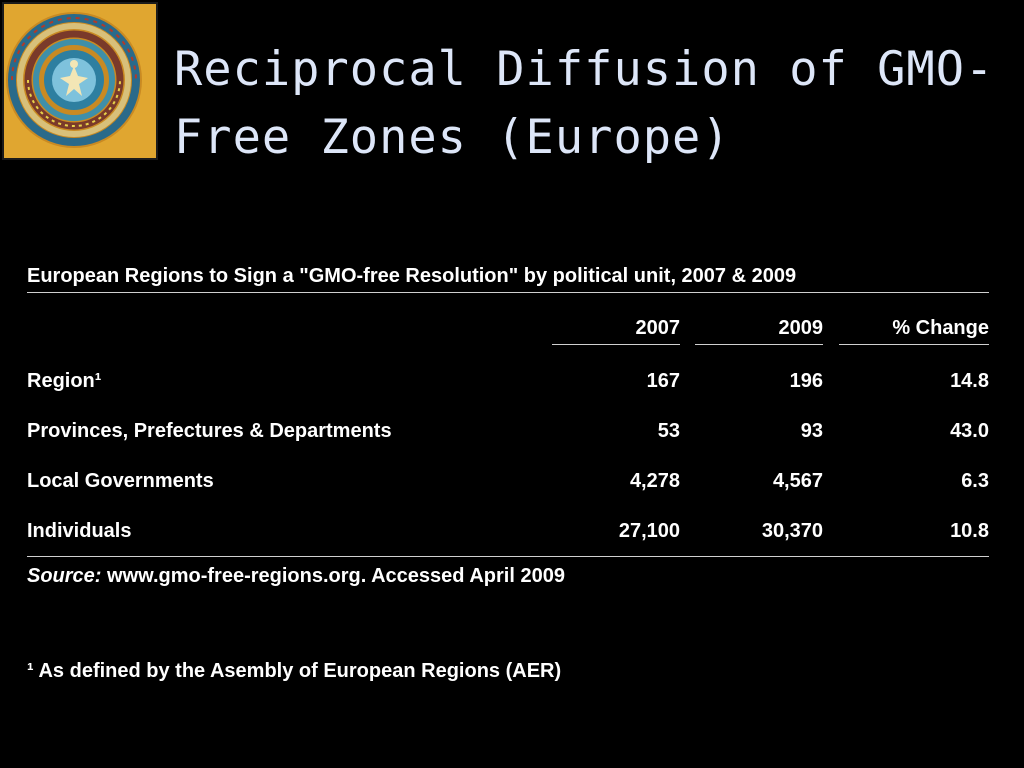 The width and height of the screenshot is (1024, 768). I want to click on table-row: Individuals 27,100 30,370 10.8, so click(508, 531).